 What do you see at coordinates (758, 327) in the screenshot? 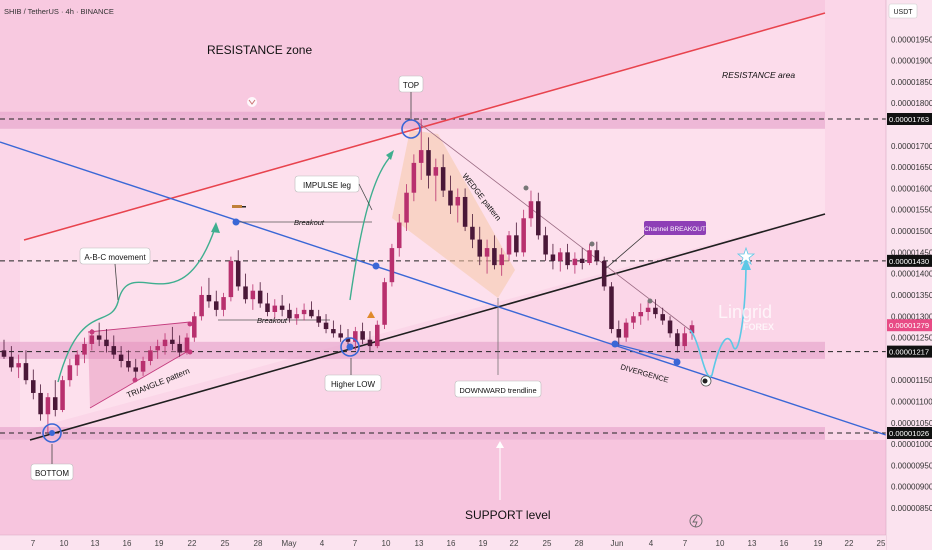
I see `logo-sub: FOREX` at bounding box center [758, 327].